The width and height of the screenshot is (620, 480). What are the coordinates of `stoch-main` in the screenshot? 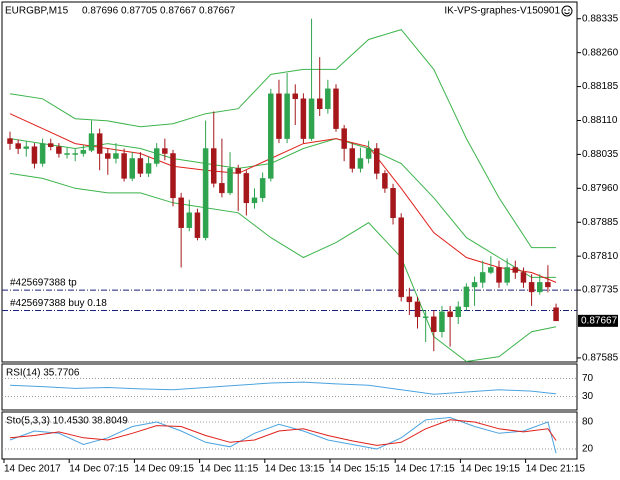 It's located at (283, 435).